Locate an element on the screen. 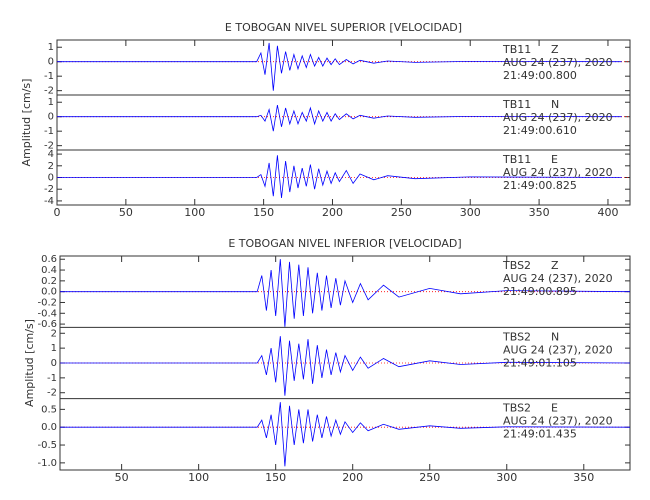  time-label: 21:49:00.825 is located at coordinates (540, 185).